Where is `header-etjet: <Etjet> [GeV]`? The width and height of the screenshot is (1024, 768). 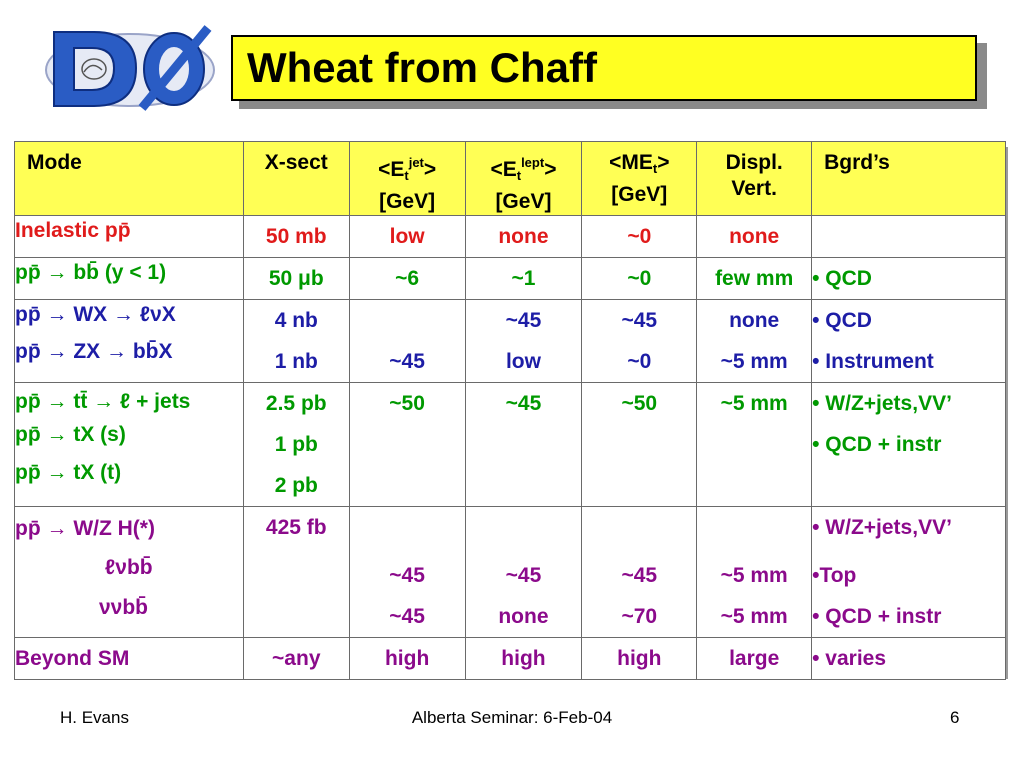
header-etjet: <Etjet> [GeV] is located at coordinates (407, 184).